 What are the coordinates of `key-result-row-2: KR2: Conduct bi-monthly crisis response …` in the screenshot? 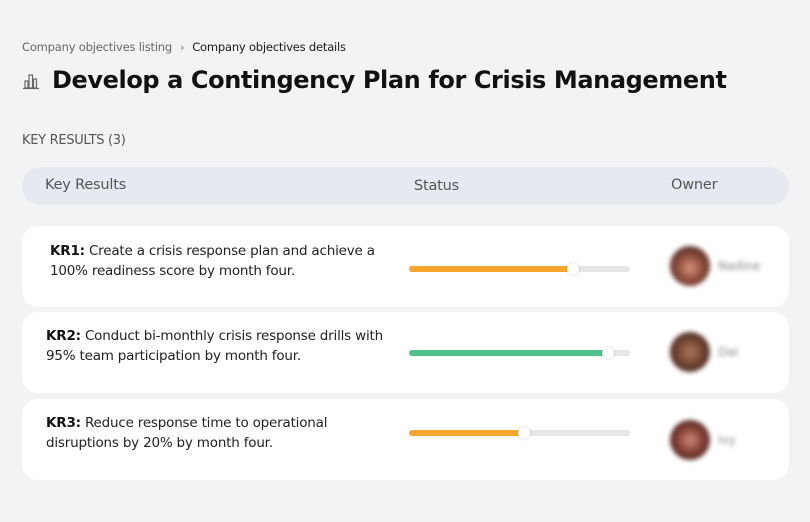 It's located at (405, 352).